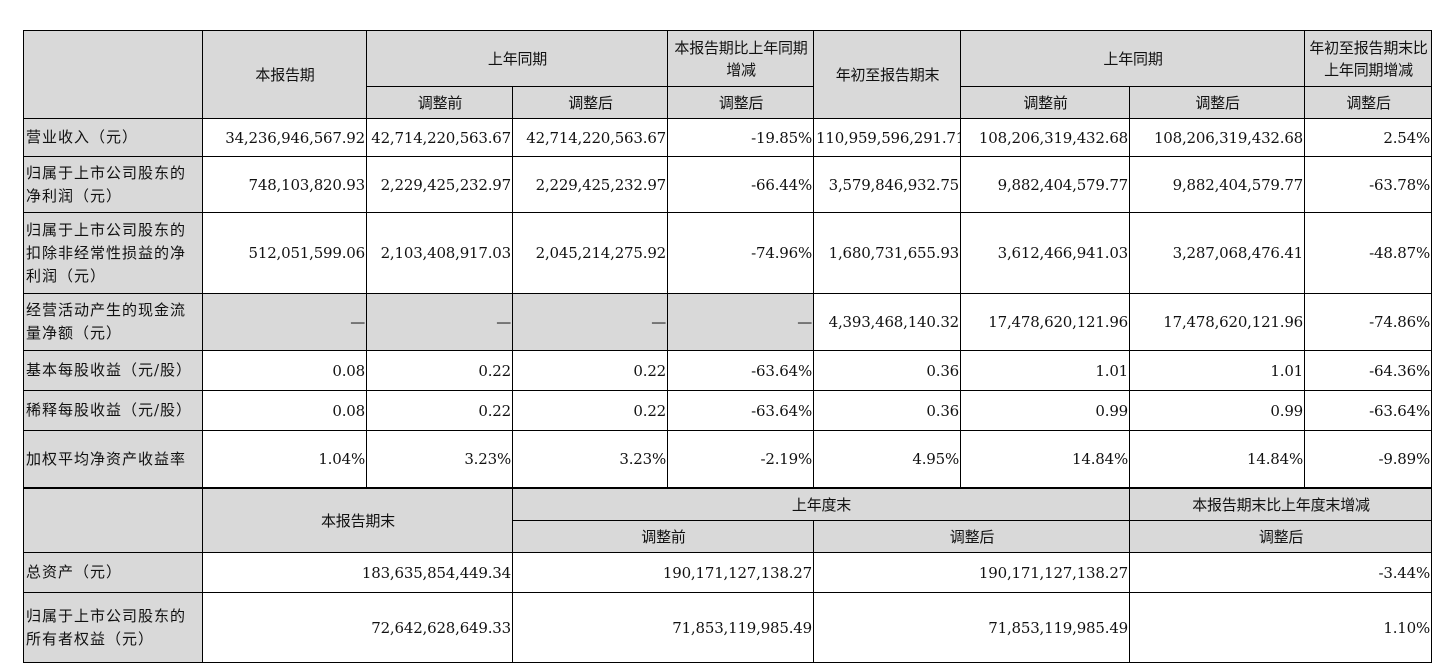  What do you see at coordinates (971, 572) in the screenshot?
I see `cell-after-adjust: 190,171,127,138.27` at bounding box center [971, 572].